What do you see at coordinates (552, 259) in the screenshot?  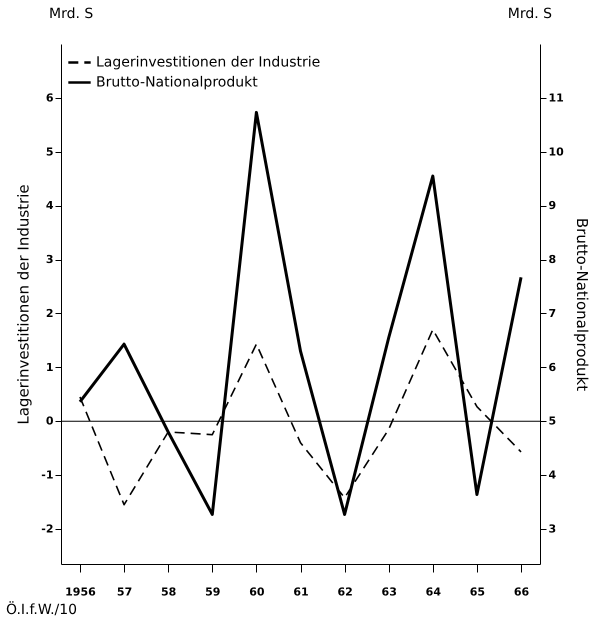 I see `y2-tick-label: 8` at bounding box center [552, 259].